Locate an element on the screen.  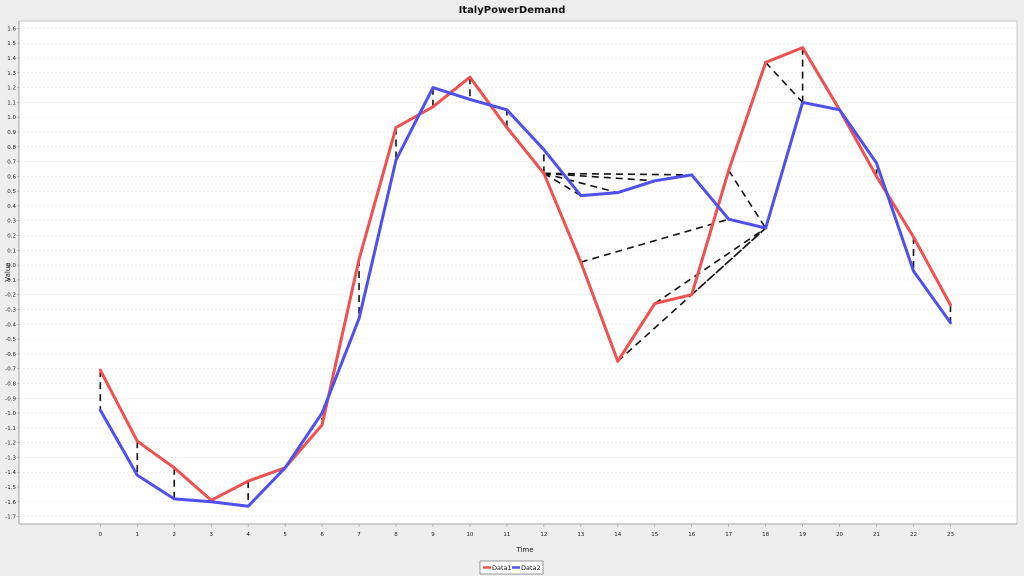
y-tick-label: 0.0 is located at coordinates (11, 266).